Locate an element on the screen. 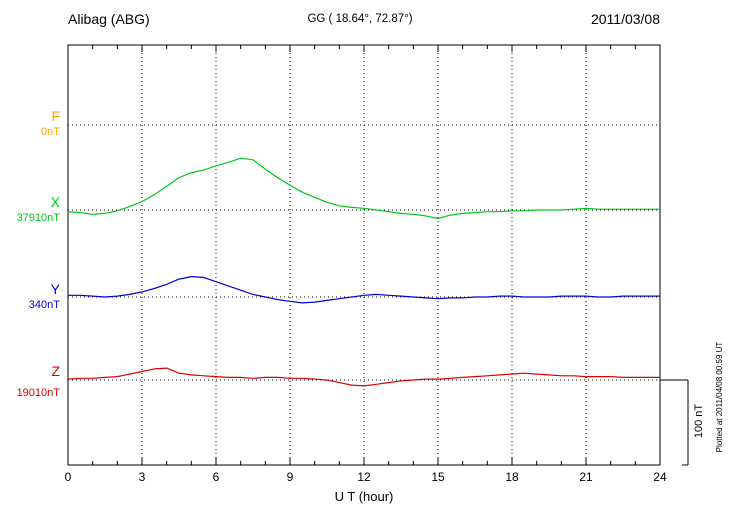 The height and width of the screenshot is (520, 730). geographic-coordinates: GG ( 18.64°, 72.87°) is located at coordinates (360, 19).